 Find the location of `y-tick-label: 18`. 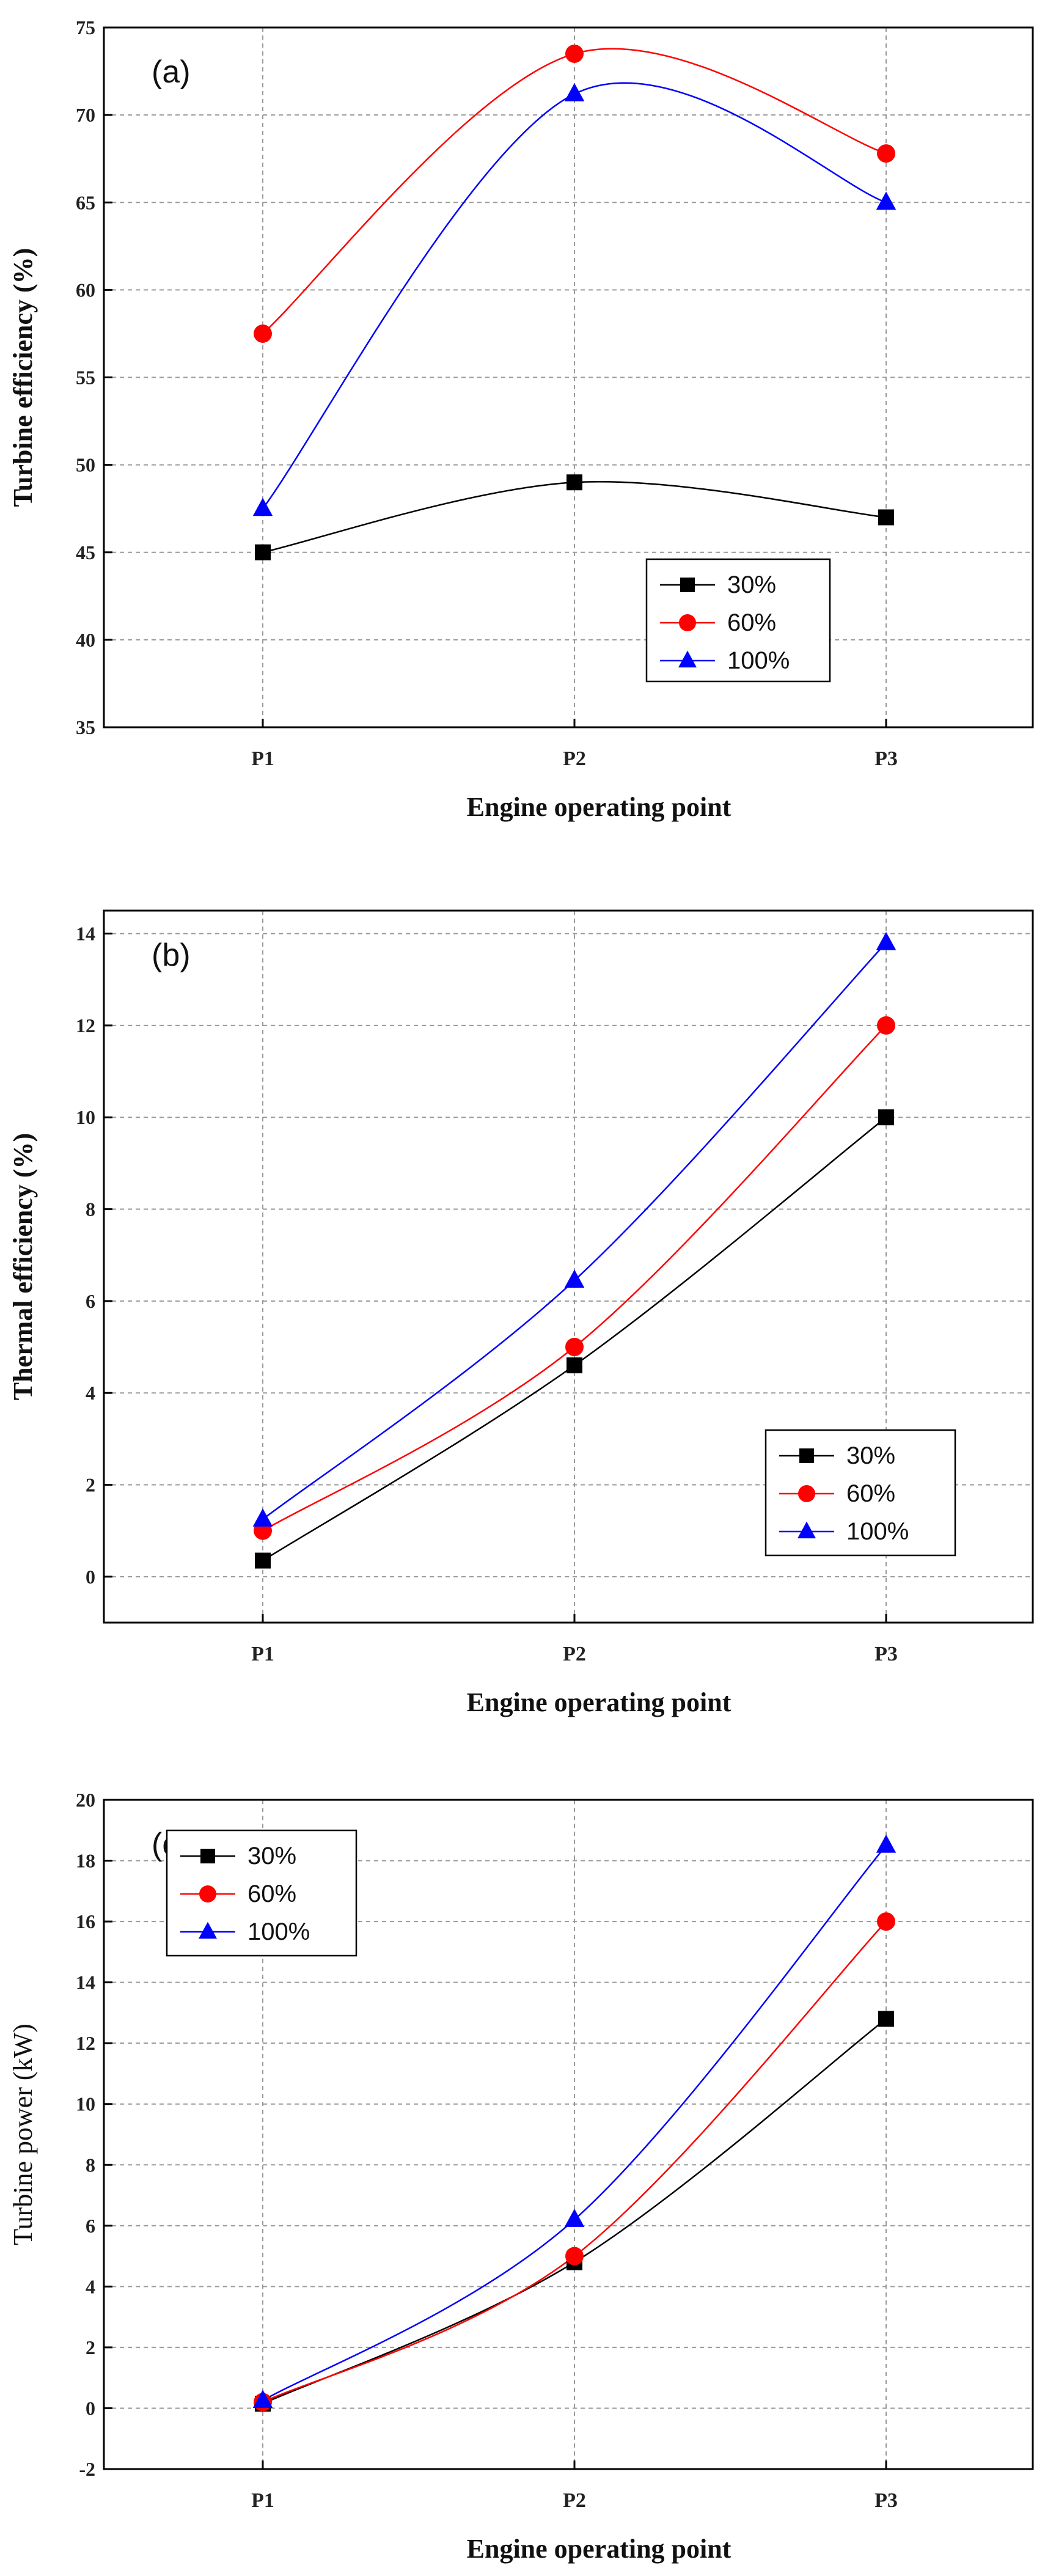

y-tick-label: 18 is located at coordinates (85, 1861).